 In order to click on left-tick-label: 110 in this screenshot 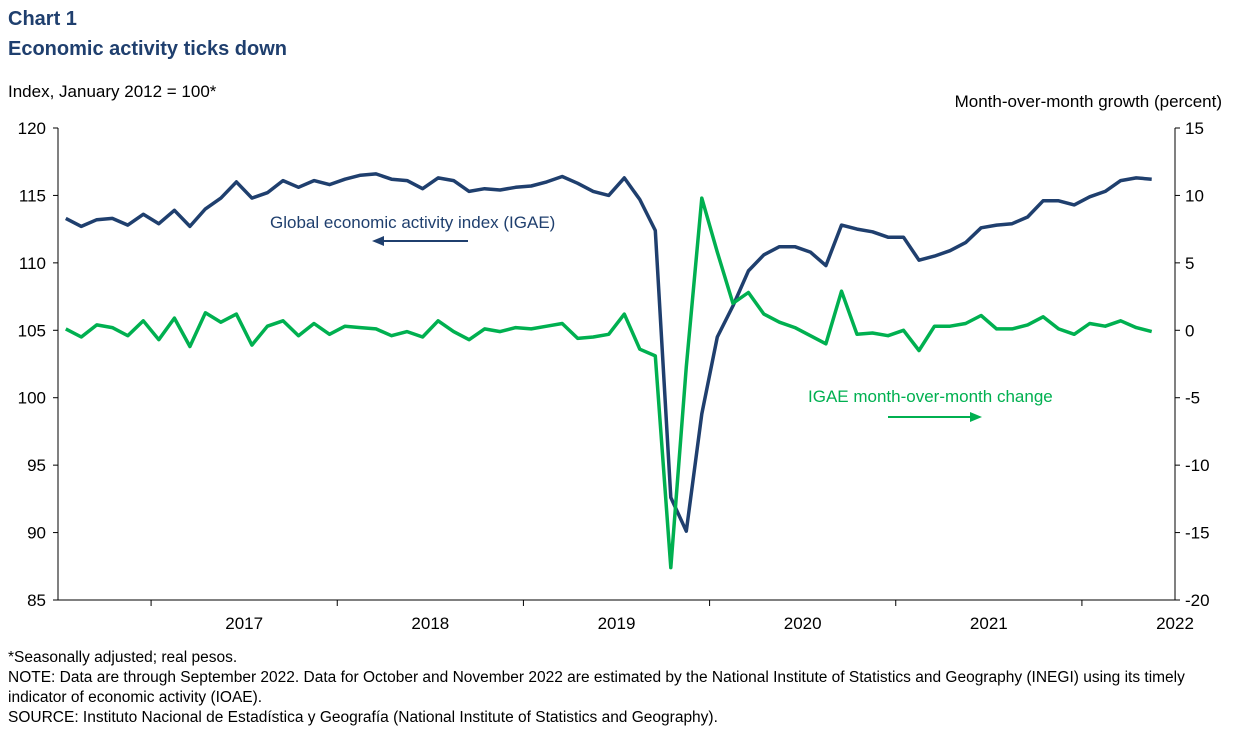, I will do `click(32, 263)`.